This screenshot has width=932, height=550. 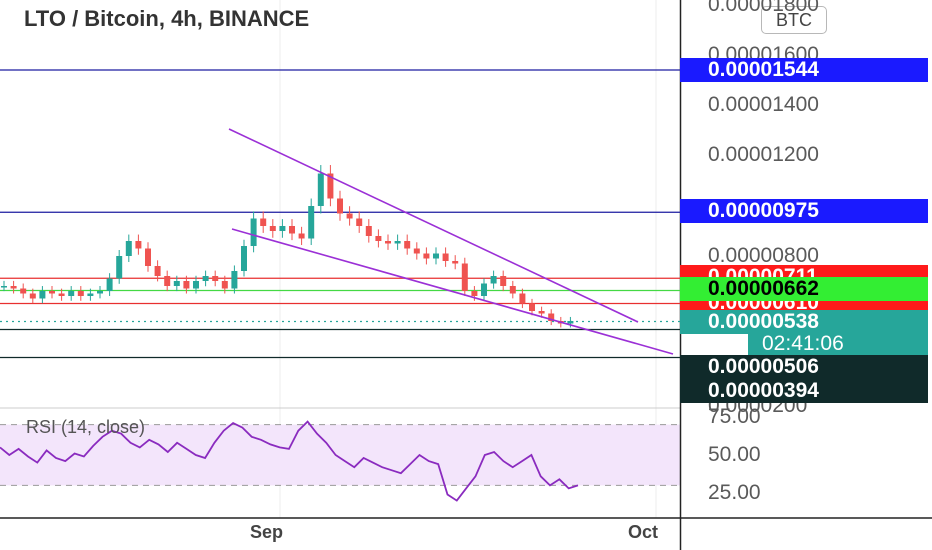 What do you see at coordinates (643, 532) in the screenshot?
I see `time-axis-tick: Oct` at bounding box center [643, 532].